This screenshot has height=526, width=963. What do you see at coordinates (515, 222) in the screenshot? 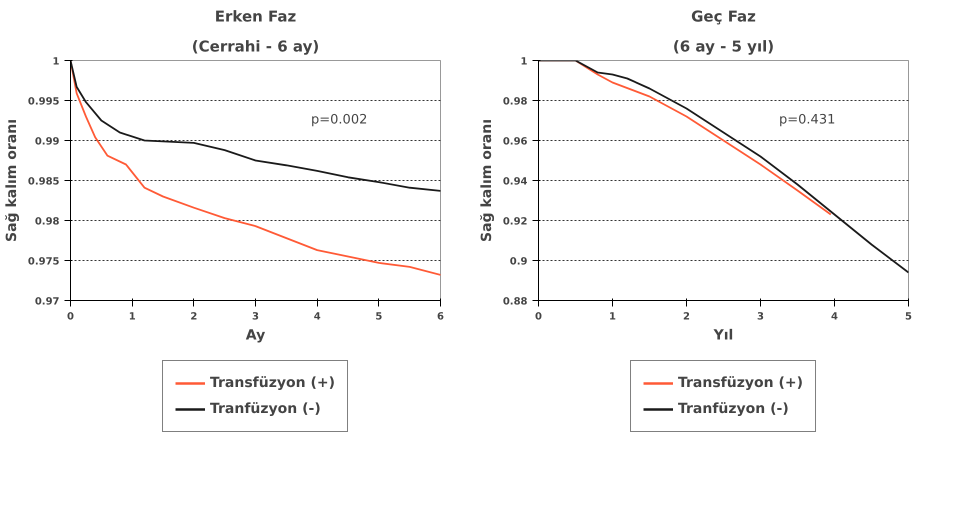
I see `y-tick-label: 0.92` at bounding box center [515, 222].